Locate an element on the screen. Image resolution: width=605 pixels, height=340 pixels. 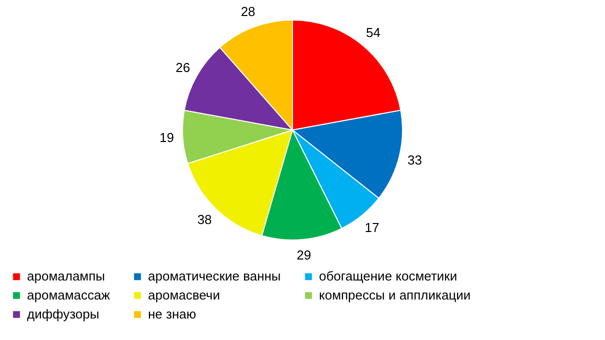
legend-label: диффузоры is located at coordinates (63, 314).